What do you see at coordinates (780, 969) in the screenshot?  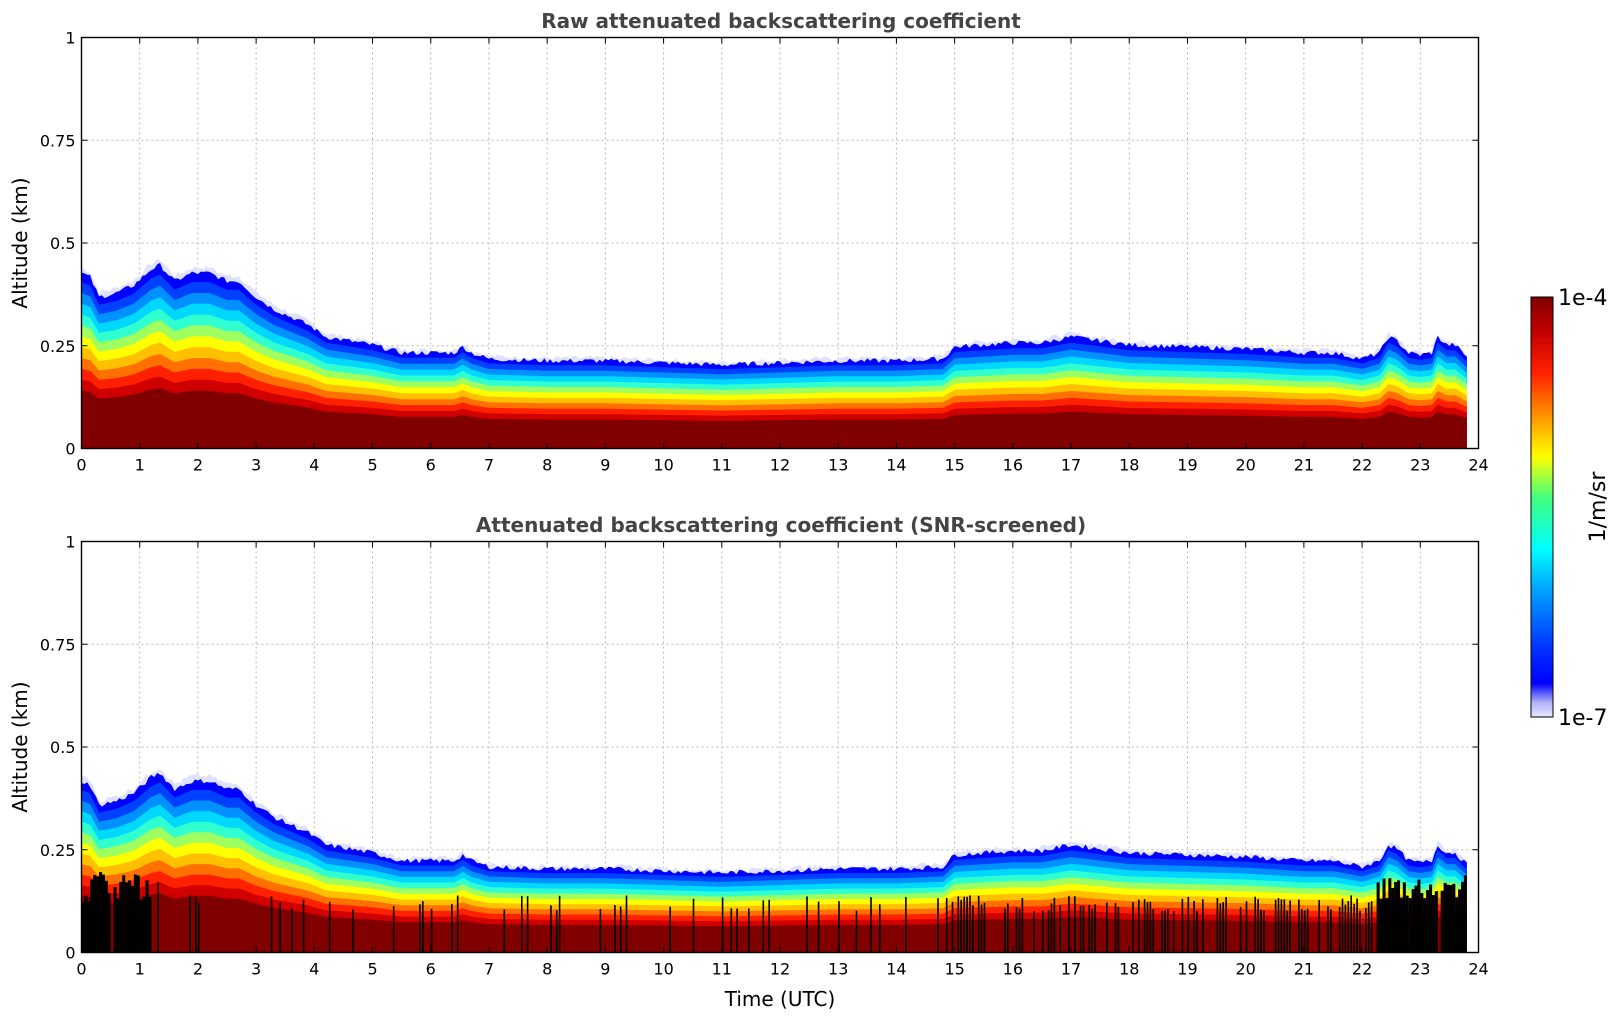 I see `x-tick-label: 12` at bounding box center [780, 969].